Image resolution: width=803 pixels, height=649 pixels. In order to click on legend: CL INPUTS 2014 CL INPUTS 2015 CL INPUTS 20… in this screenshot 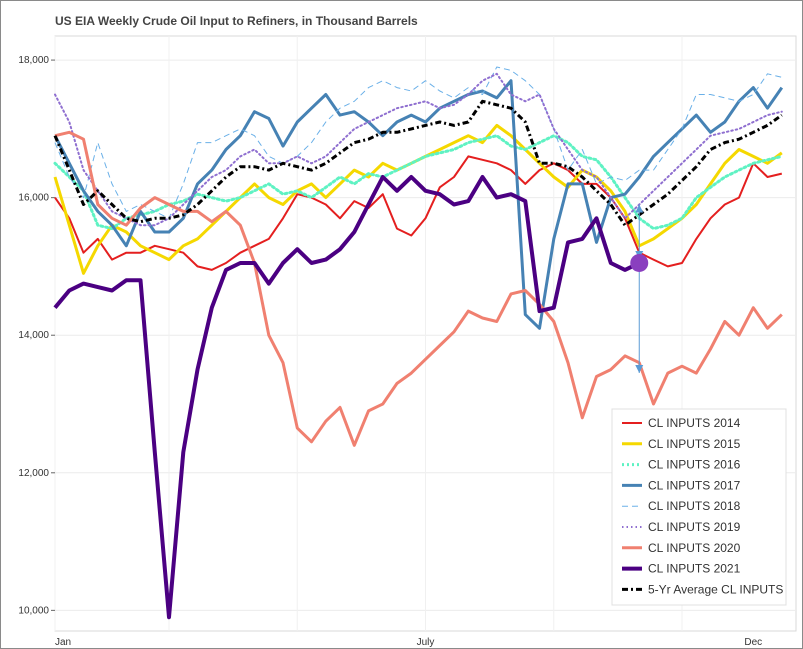, I will do `click(699, 507)`.